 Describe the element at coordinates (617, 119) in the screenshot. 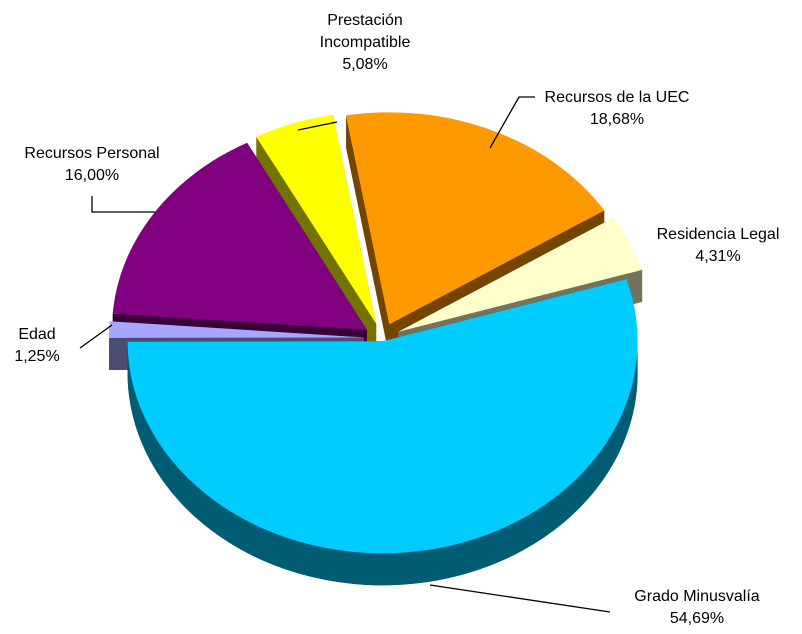

I see `slice-value-label: 18,68%` at that location.